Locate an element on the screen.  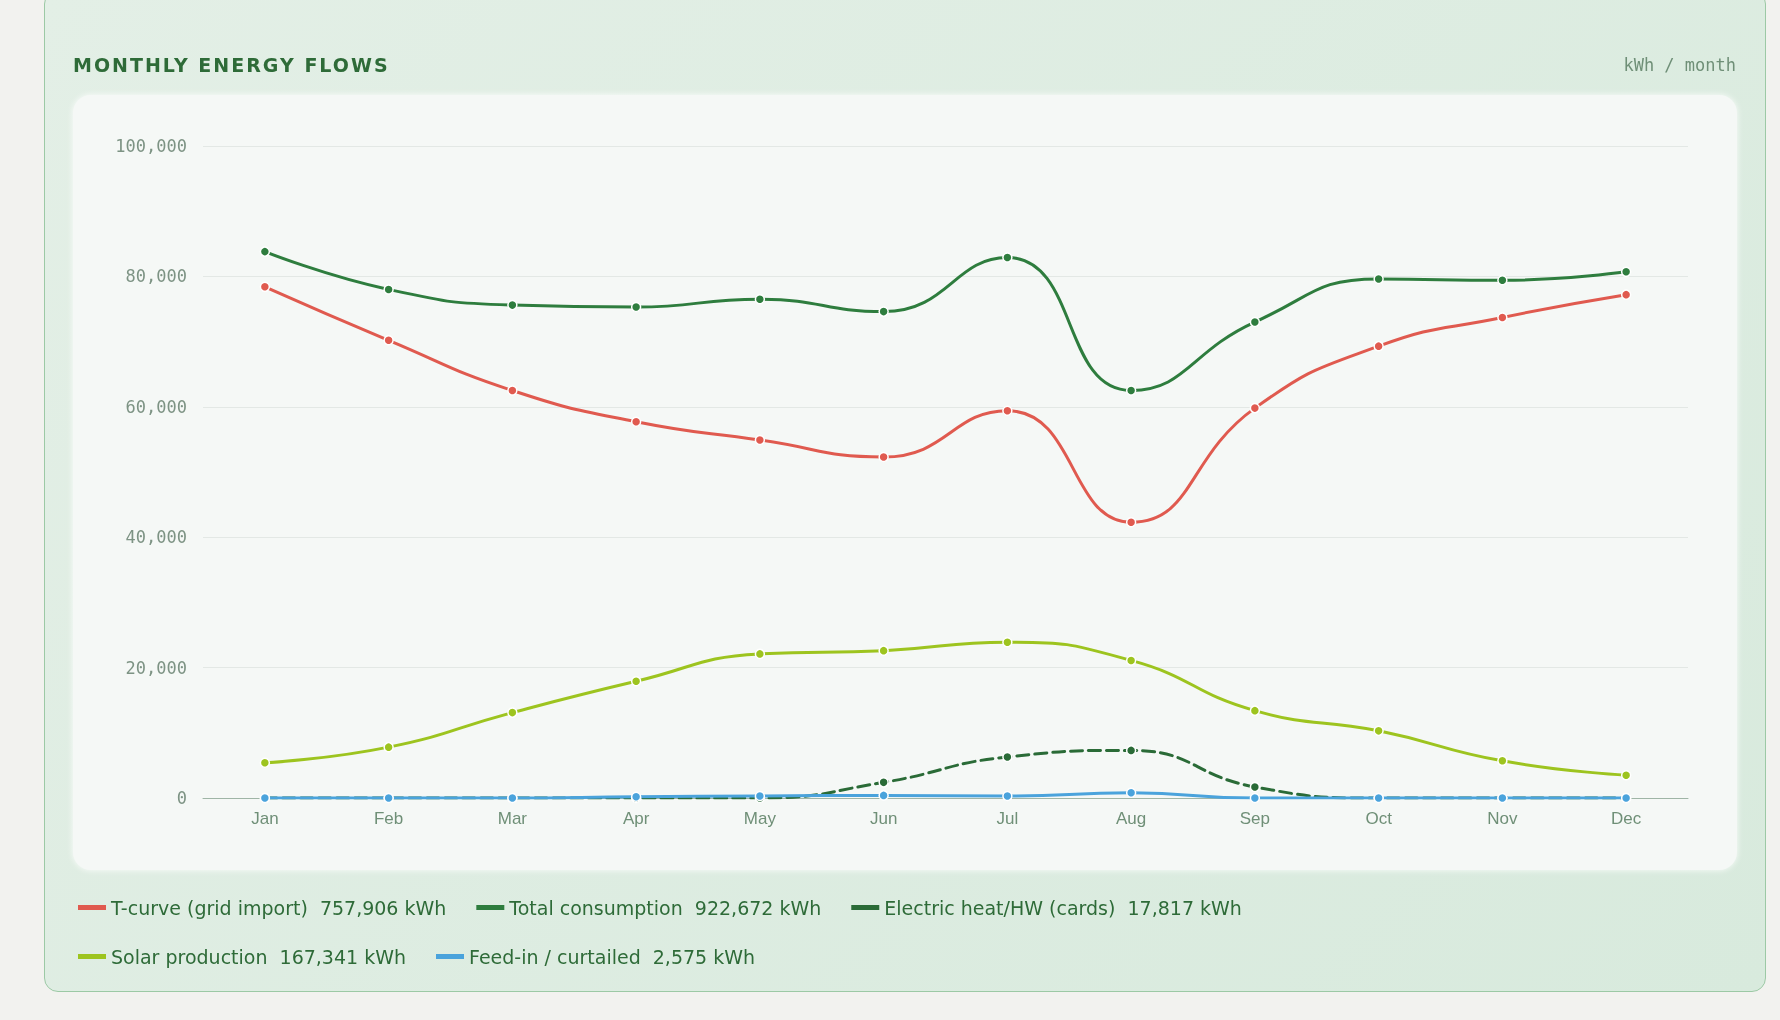
y-tick-label: 0 is located at coordinates (181, 798).